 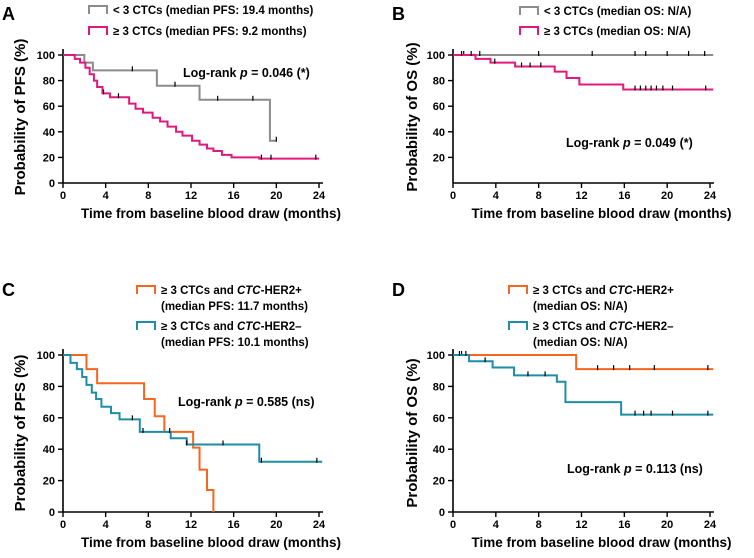 I want to click on logrank-value: = 0.585 (ns), so click(x=279, y=402).